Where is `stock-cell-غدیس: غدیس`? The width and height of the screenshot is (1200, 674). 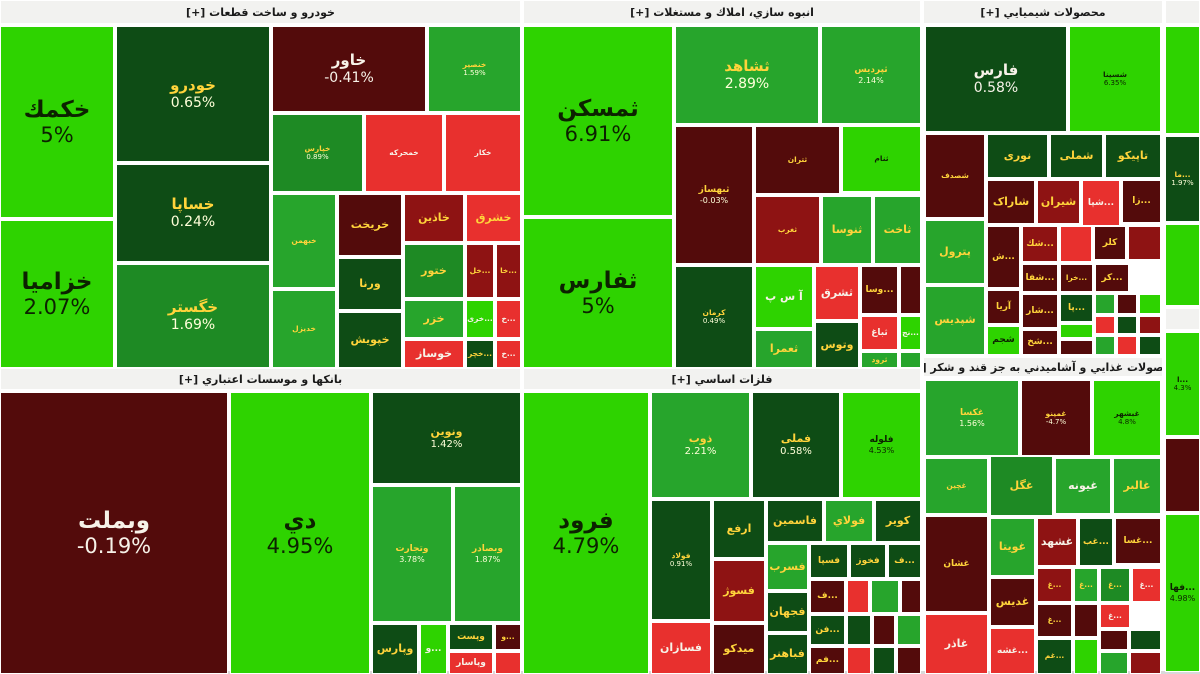 stock-cell-غدیس: غدیس is located at coordinates (1012, 602).